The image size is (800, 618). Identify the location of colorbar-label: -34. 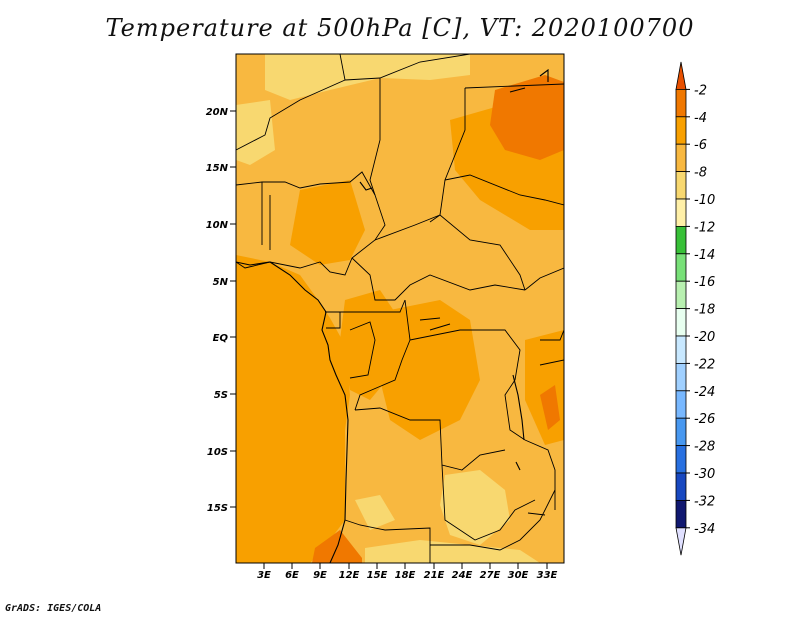
(704, 529).